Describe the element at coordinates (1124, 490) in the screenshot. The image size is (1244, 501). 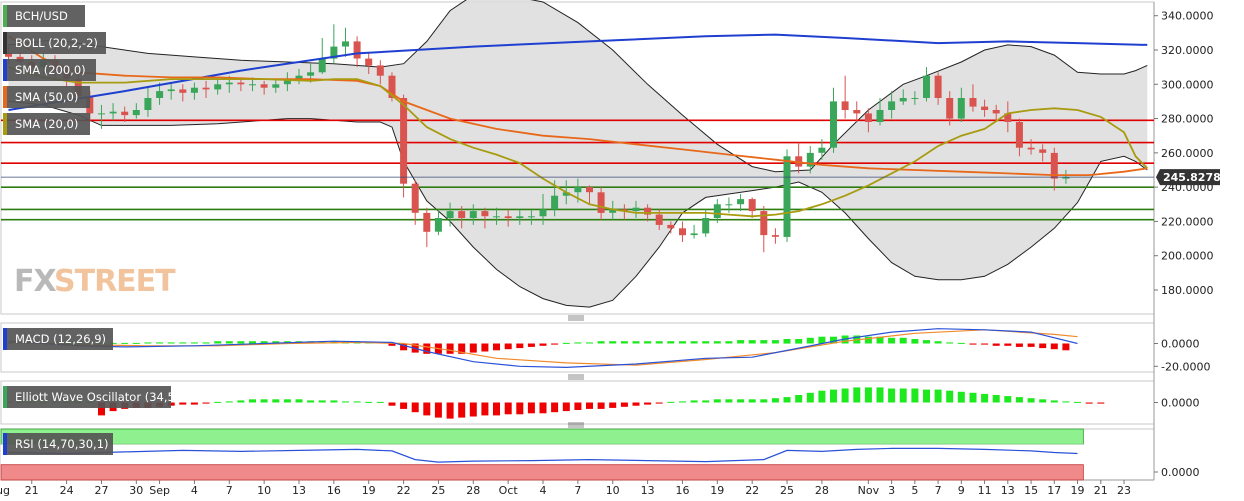
I see `x-tick-label: 23` at that location.